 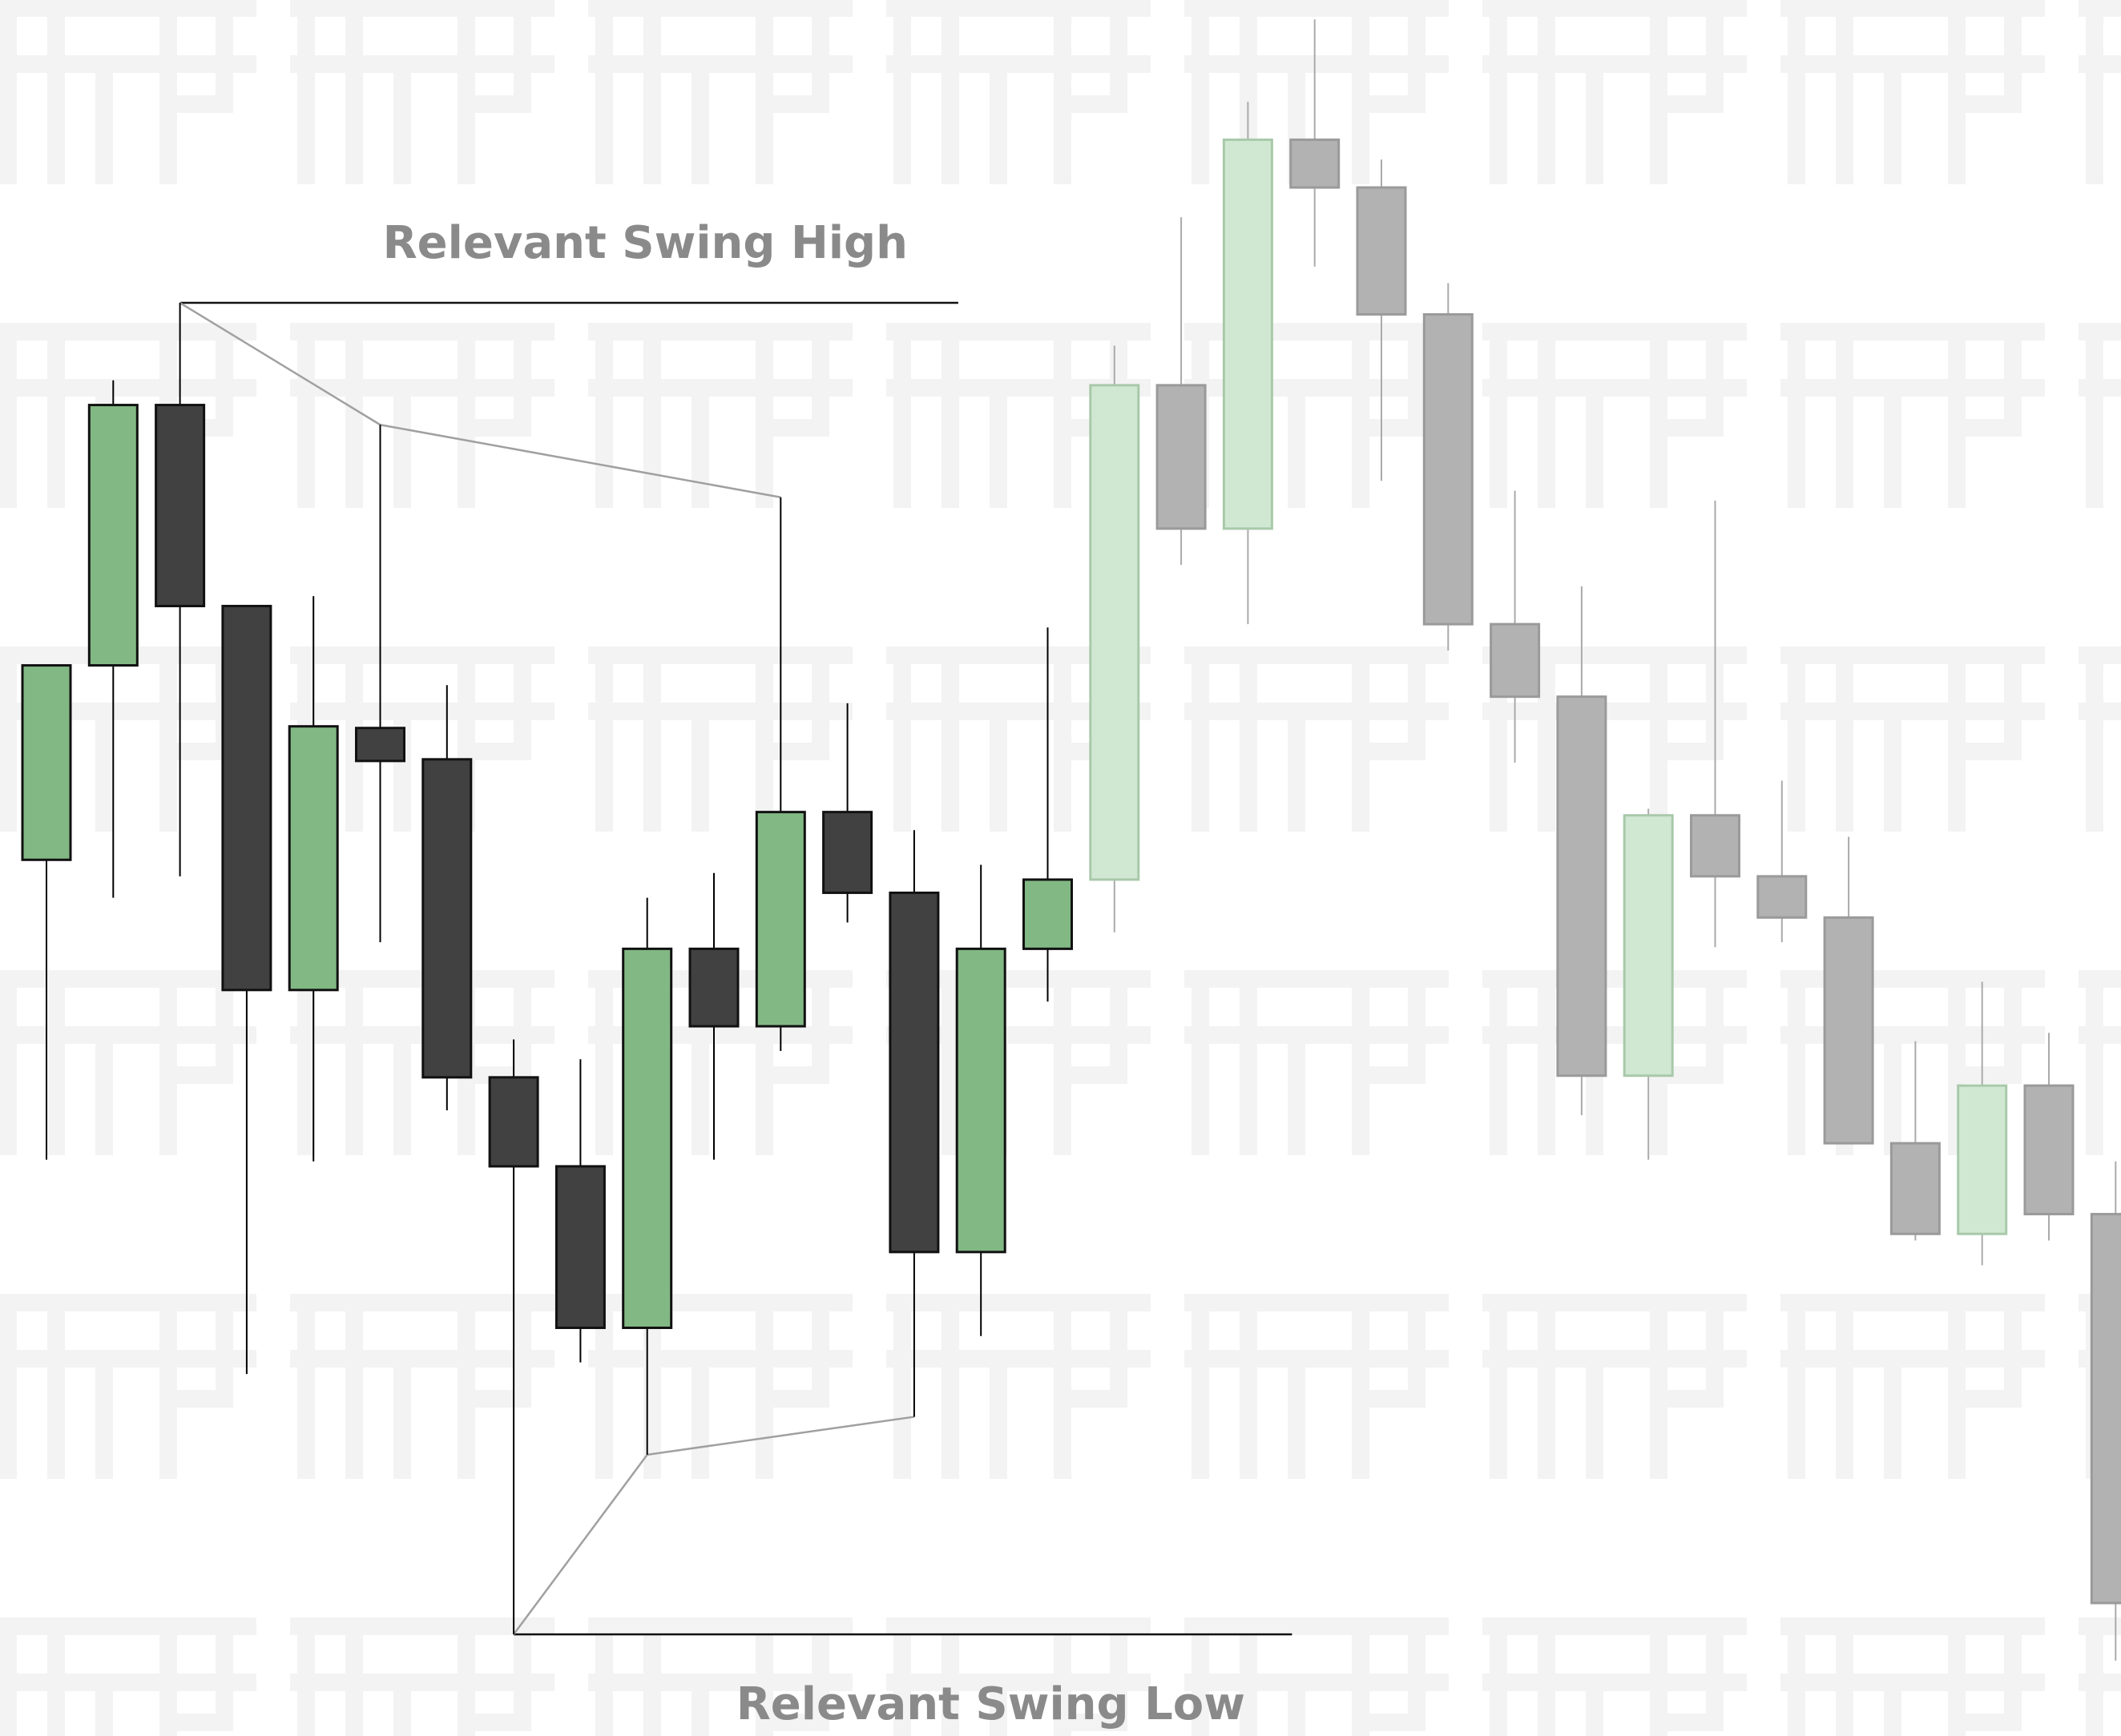 I want to click on swing-low-label: Relevant Swing Low, so click(x=991, y=1704).